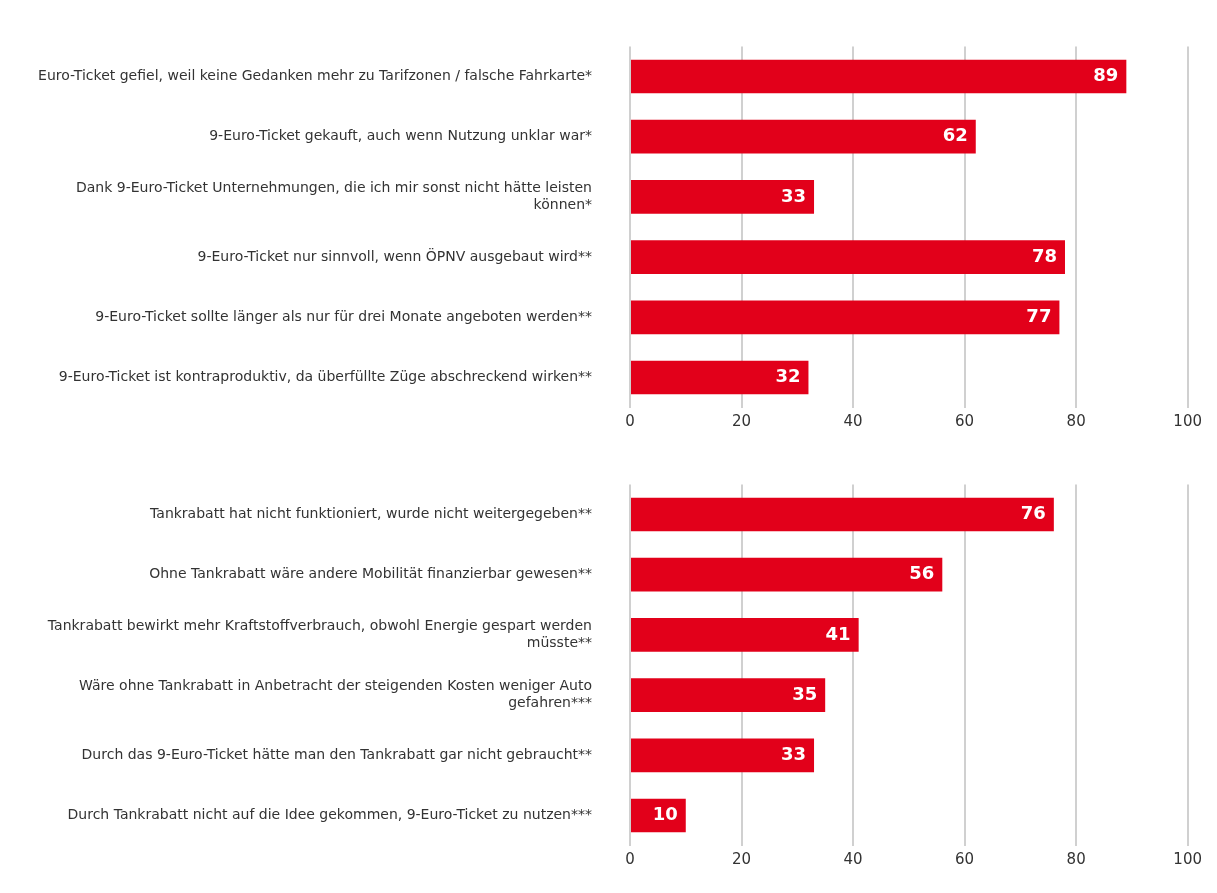  I want to click on y-tick-label: 9-Euro-Ticket nur sinnvoll, wenn ÖPNV ausgebaut wird**, so click(394, 255).